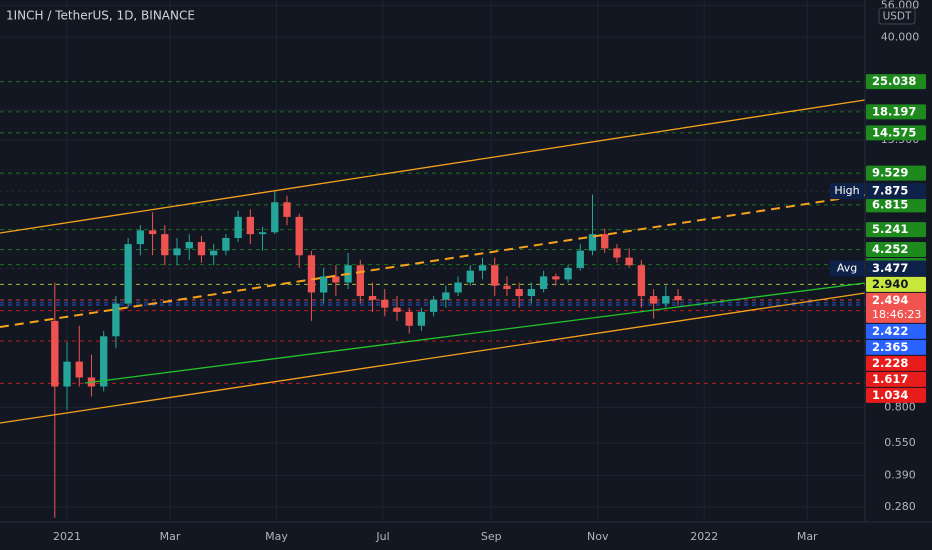 This screenshot has width=932, height=550. I want to click on currency-box, so click(897, 16).